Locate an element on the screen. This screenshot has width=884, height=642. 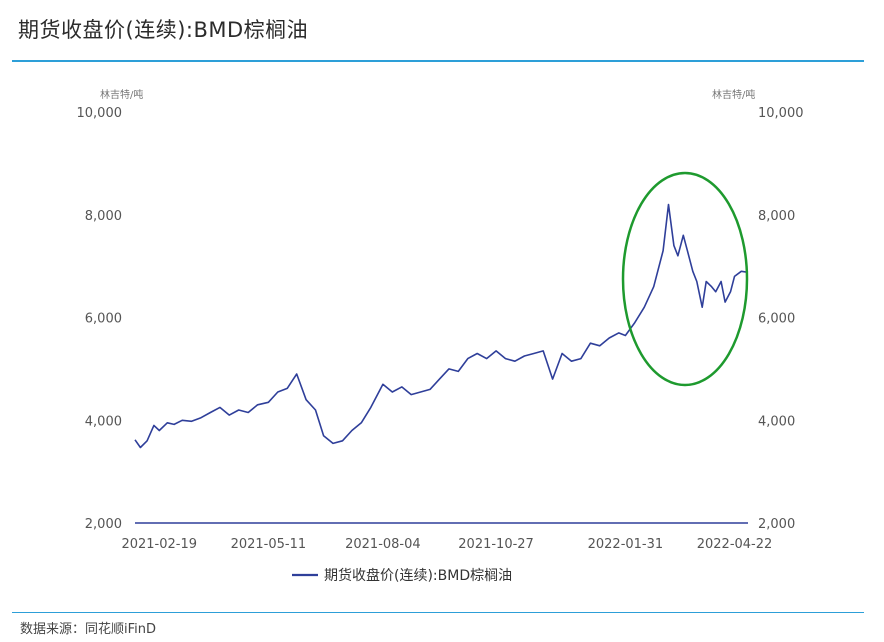
y-tick-label-right: 2,000 is located at coordinates (776, 524).